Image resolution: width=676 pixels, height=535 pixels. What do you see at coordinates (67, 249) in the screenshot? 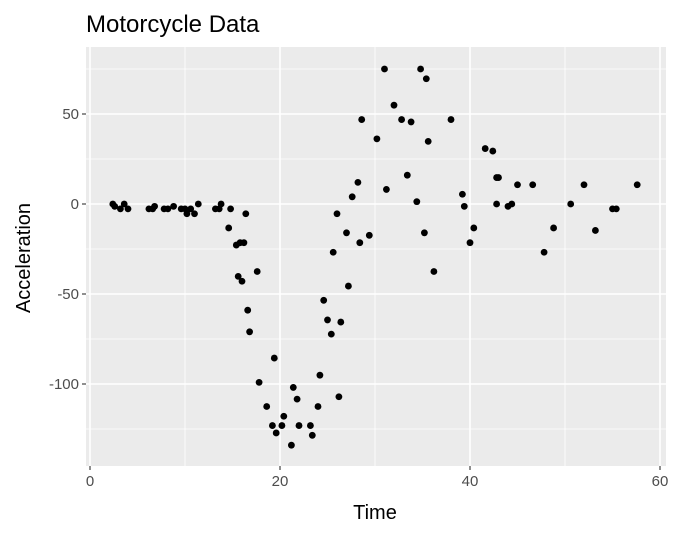
I see `y-axis: -100 -50 0 50` at bounding box center [67, 249].